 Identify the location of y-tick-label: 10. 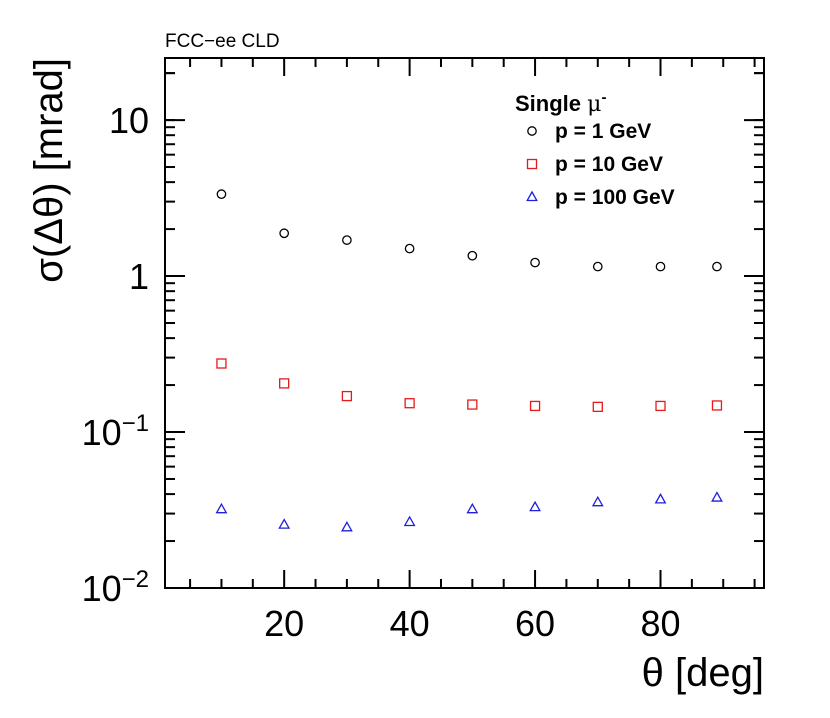
(129, 120).